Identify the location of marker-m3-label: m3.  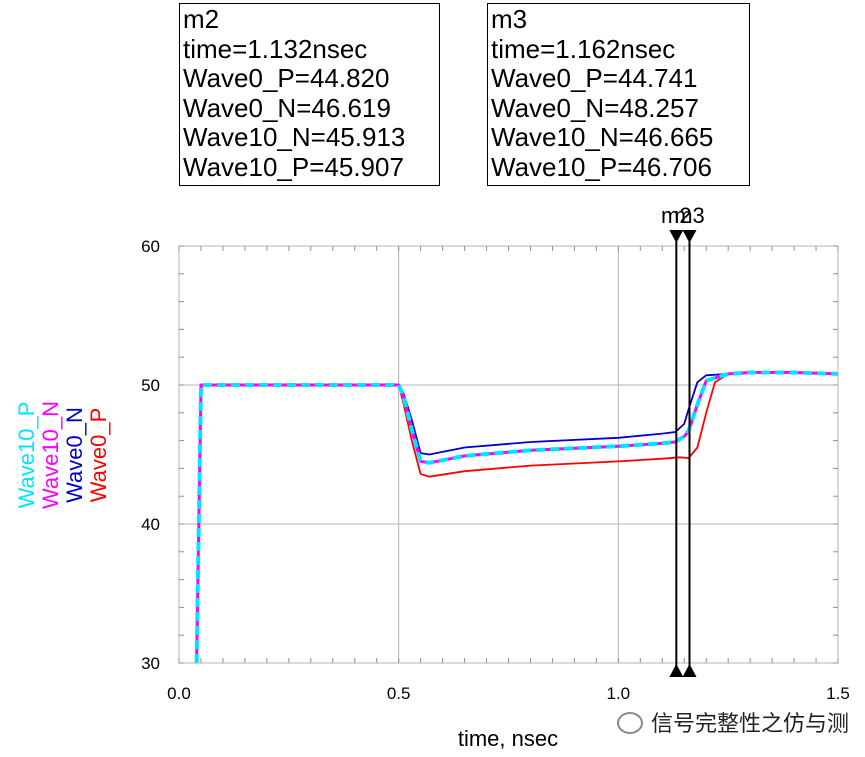
(689, 215).